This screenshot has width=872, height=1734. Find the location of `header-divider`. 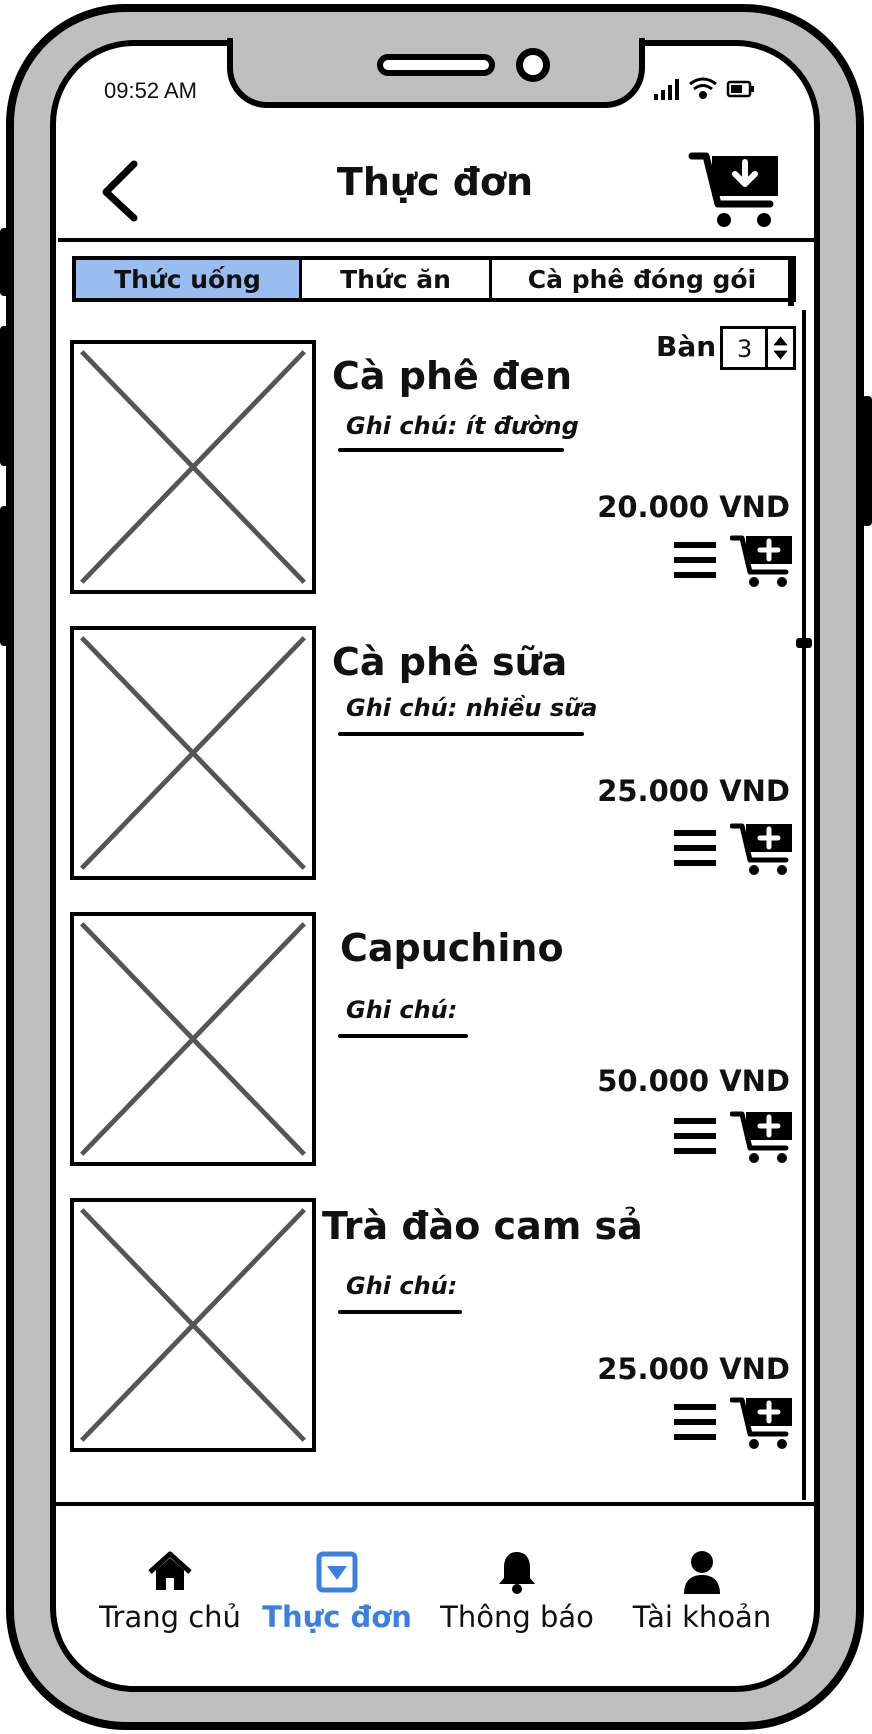

header-divider is located at coordinates (436, 240).